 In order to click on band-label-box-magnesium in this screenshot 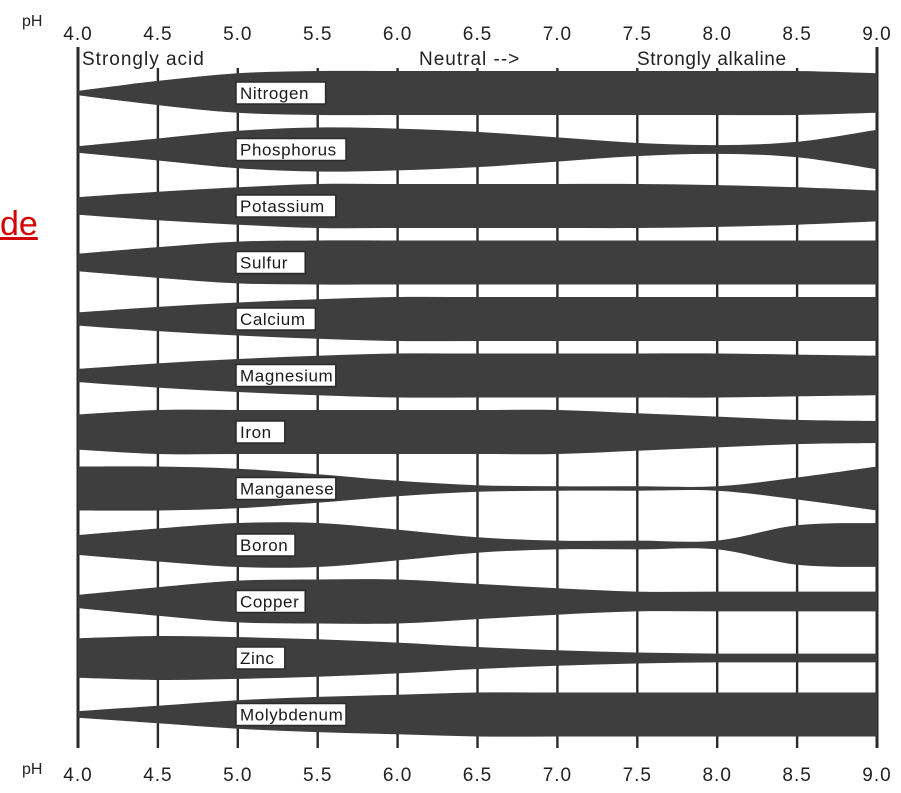, I will do `click(286, 375)`.